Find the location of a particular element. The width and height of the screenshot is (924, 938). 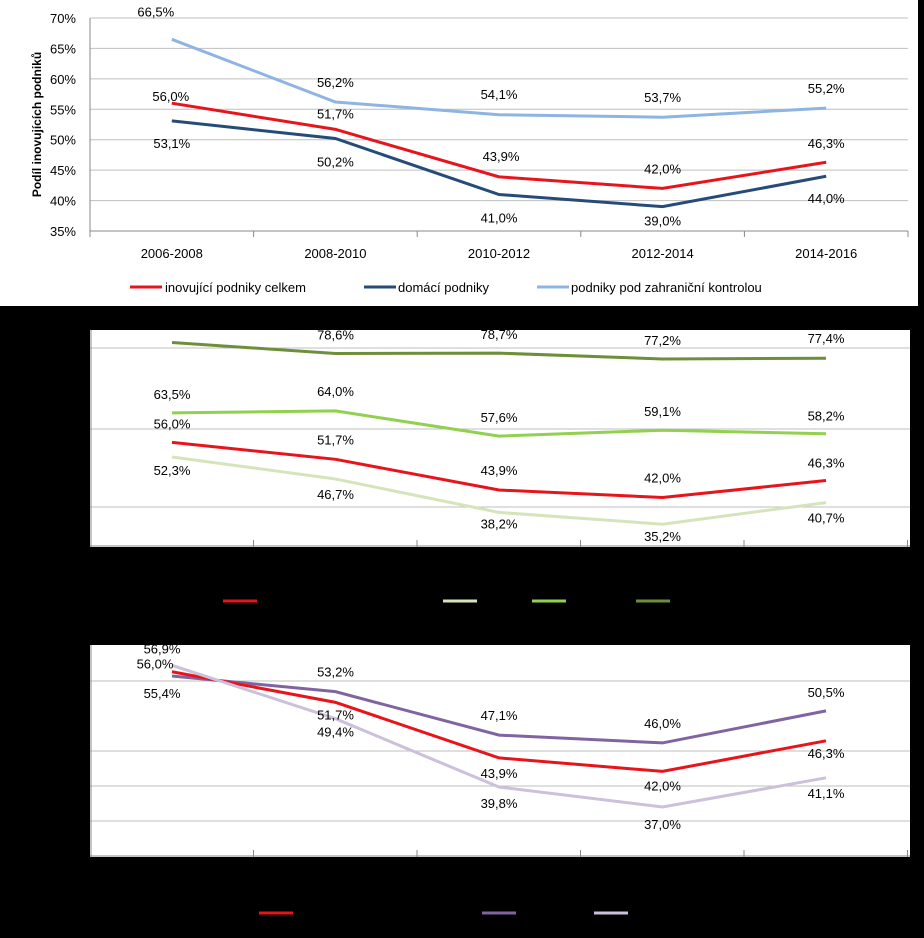

x-tick-label: 2008-2010 is located at coordinates (335, 253).